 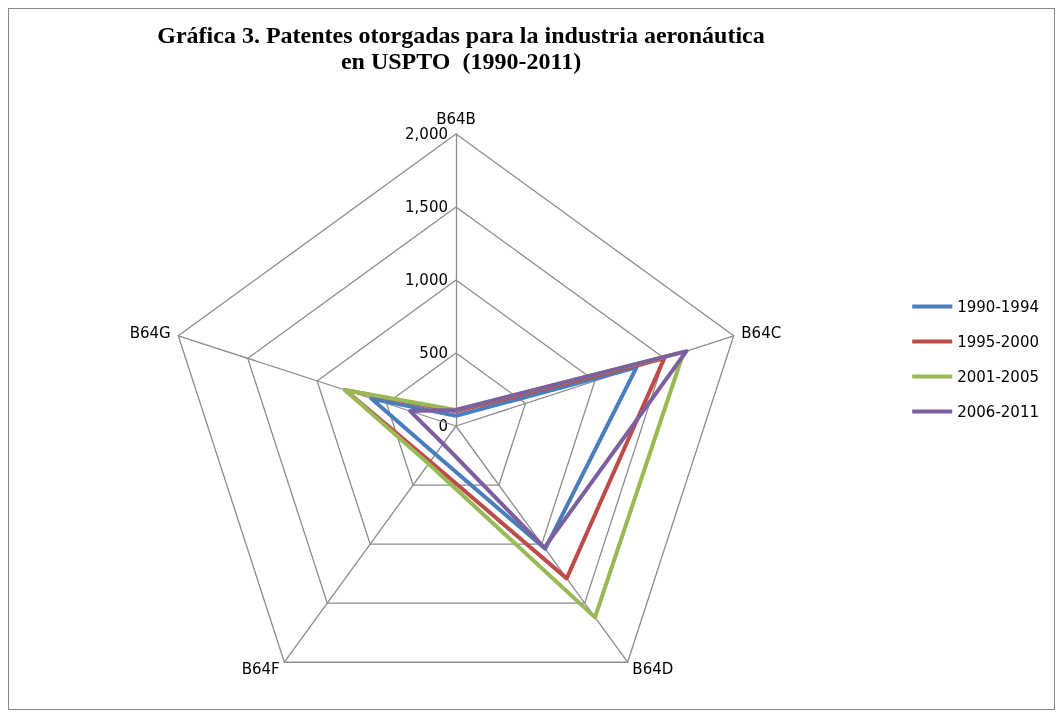 What do you see at coordinates (150, 333) in the screenshot?
I see `spoke-label: B64G` at bounding box center [150, 333].